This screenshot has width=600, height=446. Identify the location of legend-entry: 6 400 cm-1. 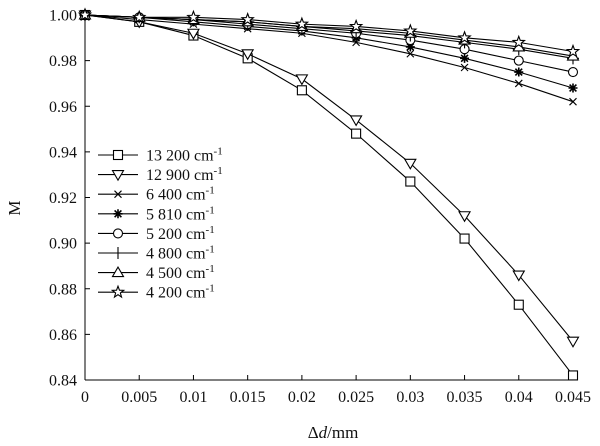
(156, 194).